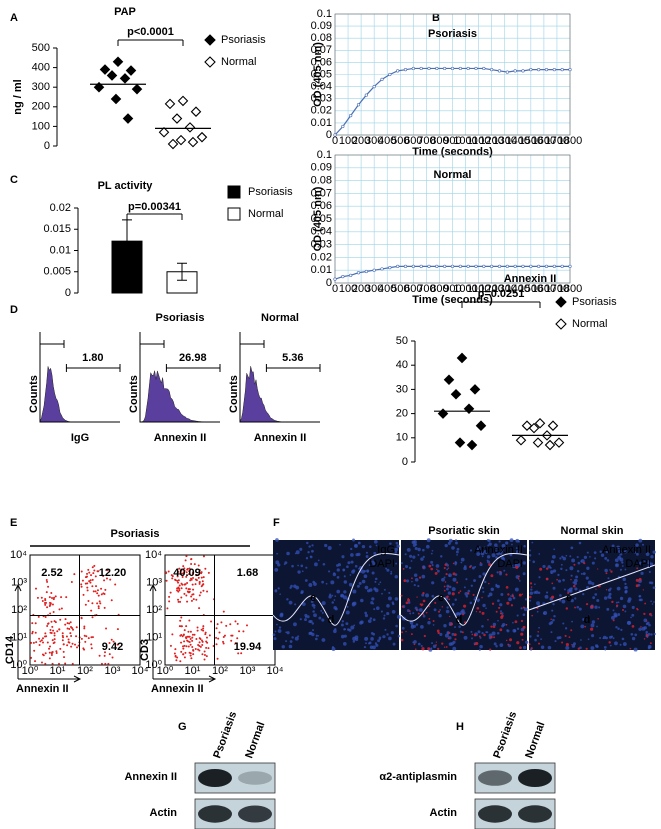  I want to click on x-tick-label: 900, so click(452, 289).